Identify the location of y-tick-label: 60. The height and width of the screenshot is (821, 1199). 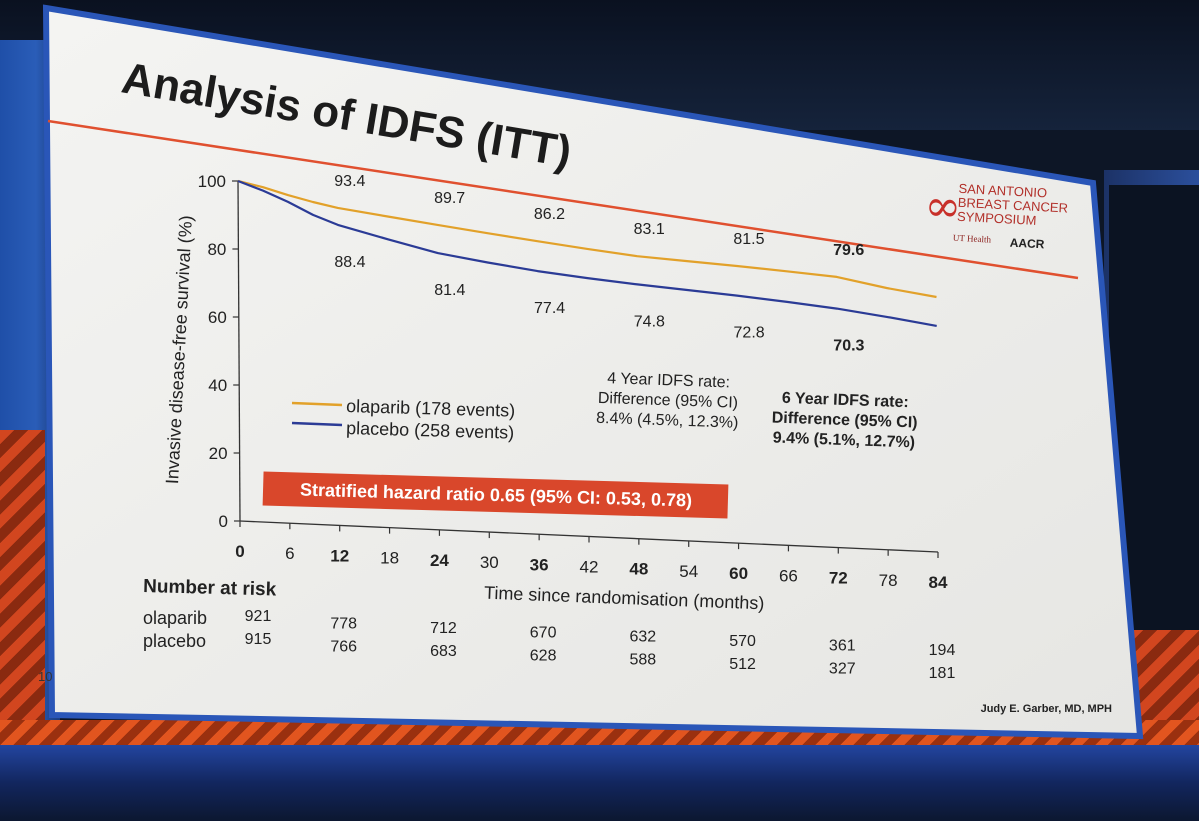
(217, 317).